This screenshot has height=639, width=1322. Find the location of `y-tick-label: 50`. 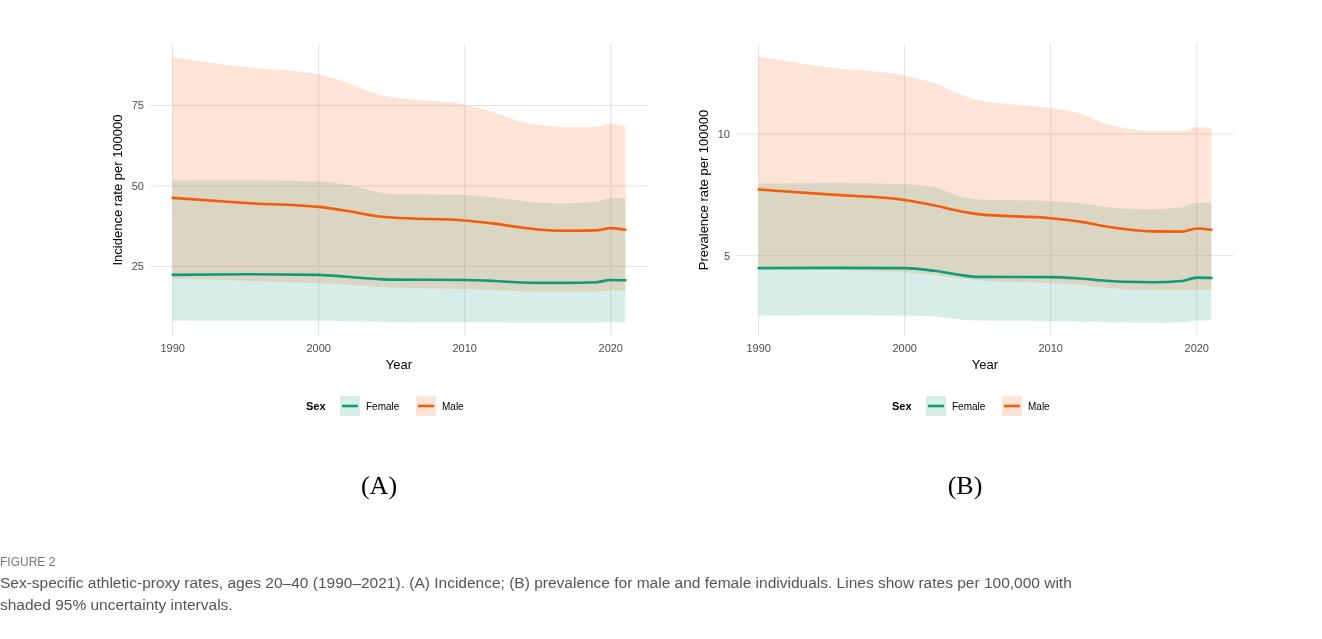

y-tick-label: 50 is located at coordinates (137, 185).